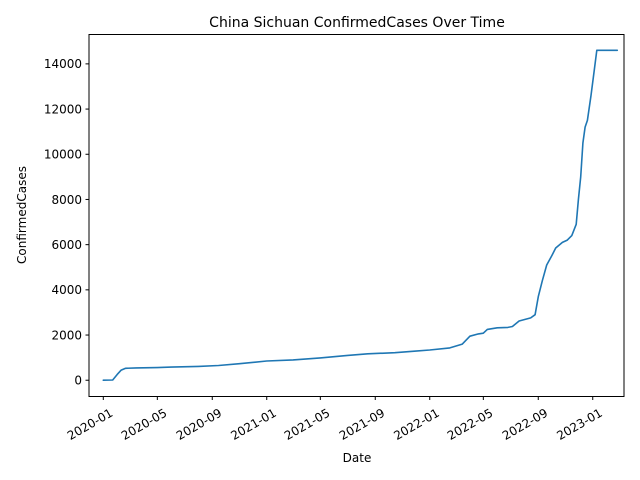 The height and width of the screenshot is (480, 640). Describe the element at coordinates (22, 215) in the screenshot. I see `y-axis-label: ConfirmedCases` at that location.